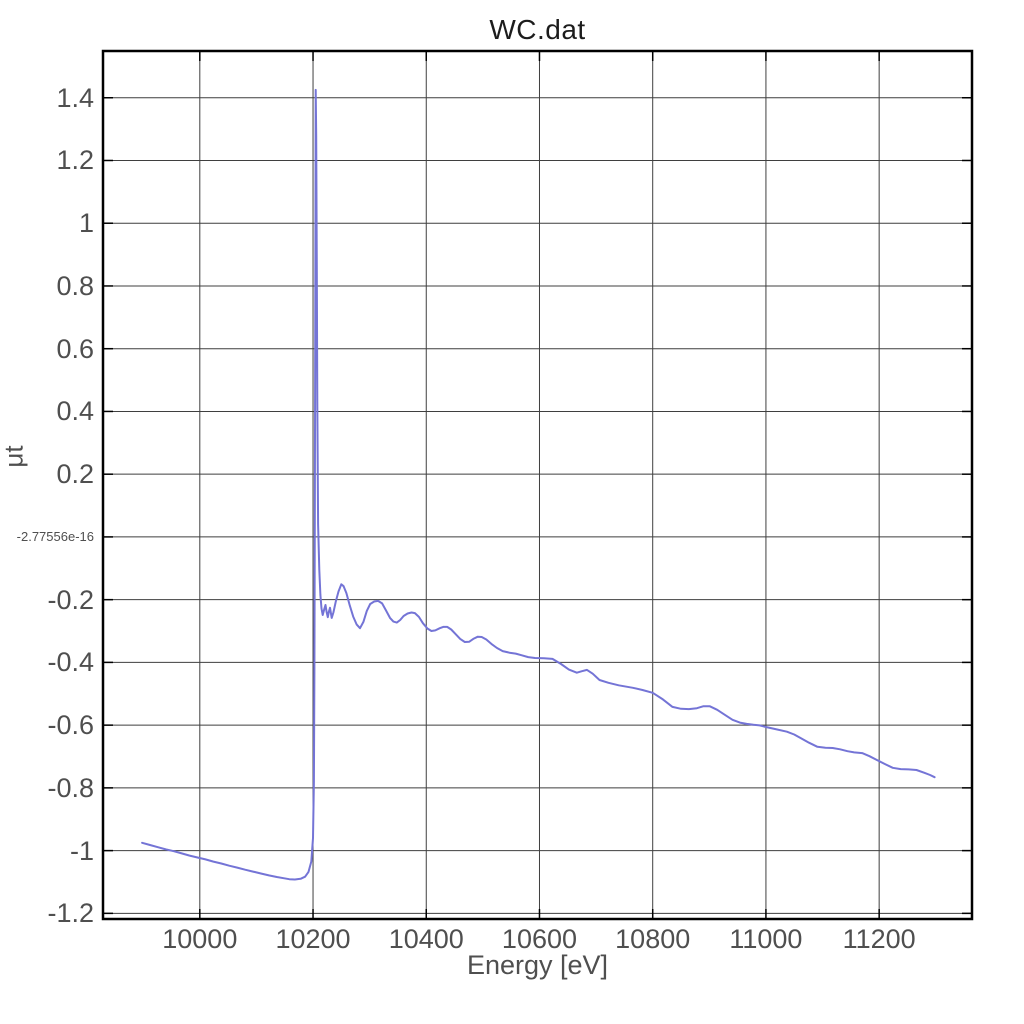 This screenshot has height=1024, width=1024. Describe the element at coordinates (70, 913) in the screenshot. I see `y-tick-label: -1.2` at that location.